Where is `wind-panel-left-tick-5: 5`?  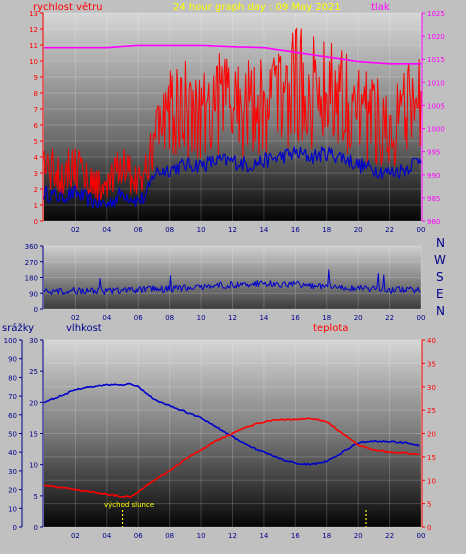
wind-panel-left-tick-5: 5 is located at coordinates (36, 142).